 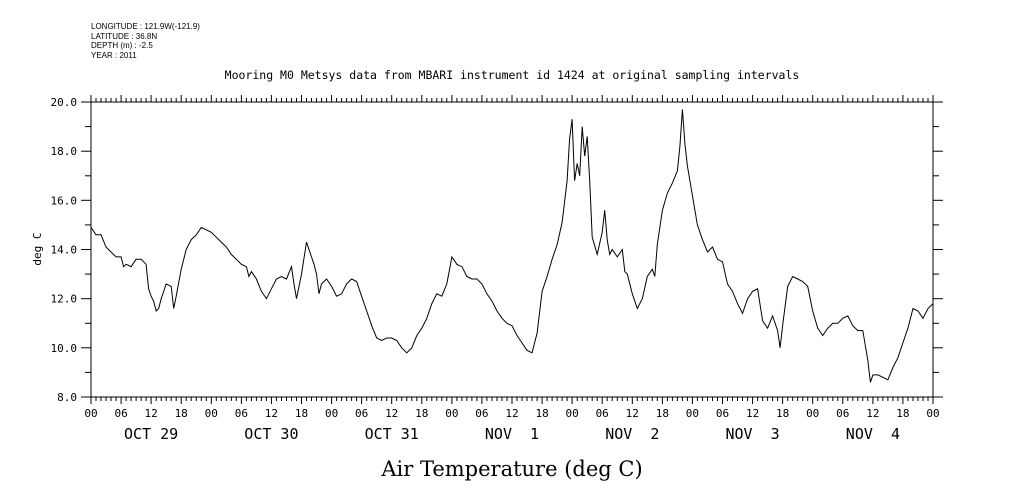 I want to click on x-axis-label: Air Temperature (deg C), so click(x=511, y=469).